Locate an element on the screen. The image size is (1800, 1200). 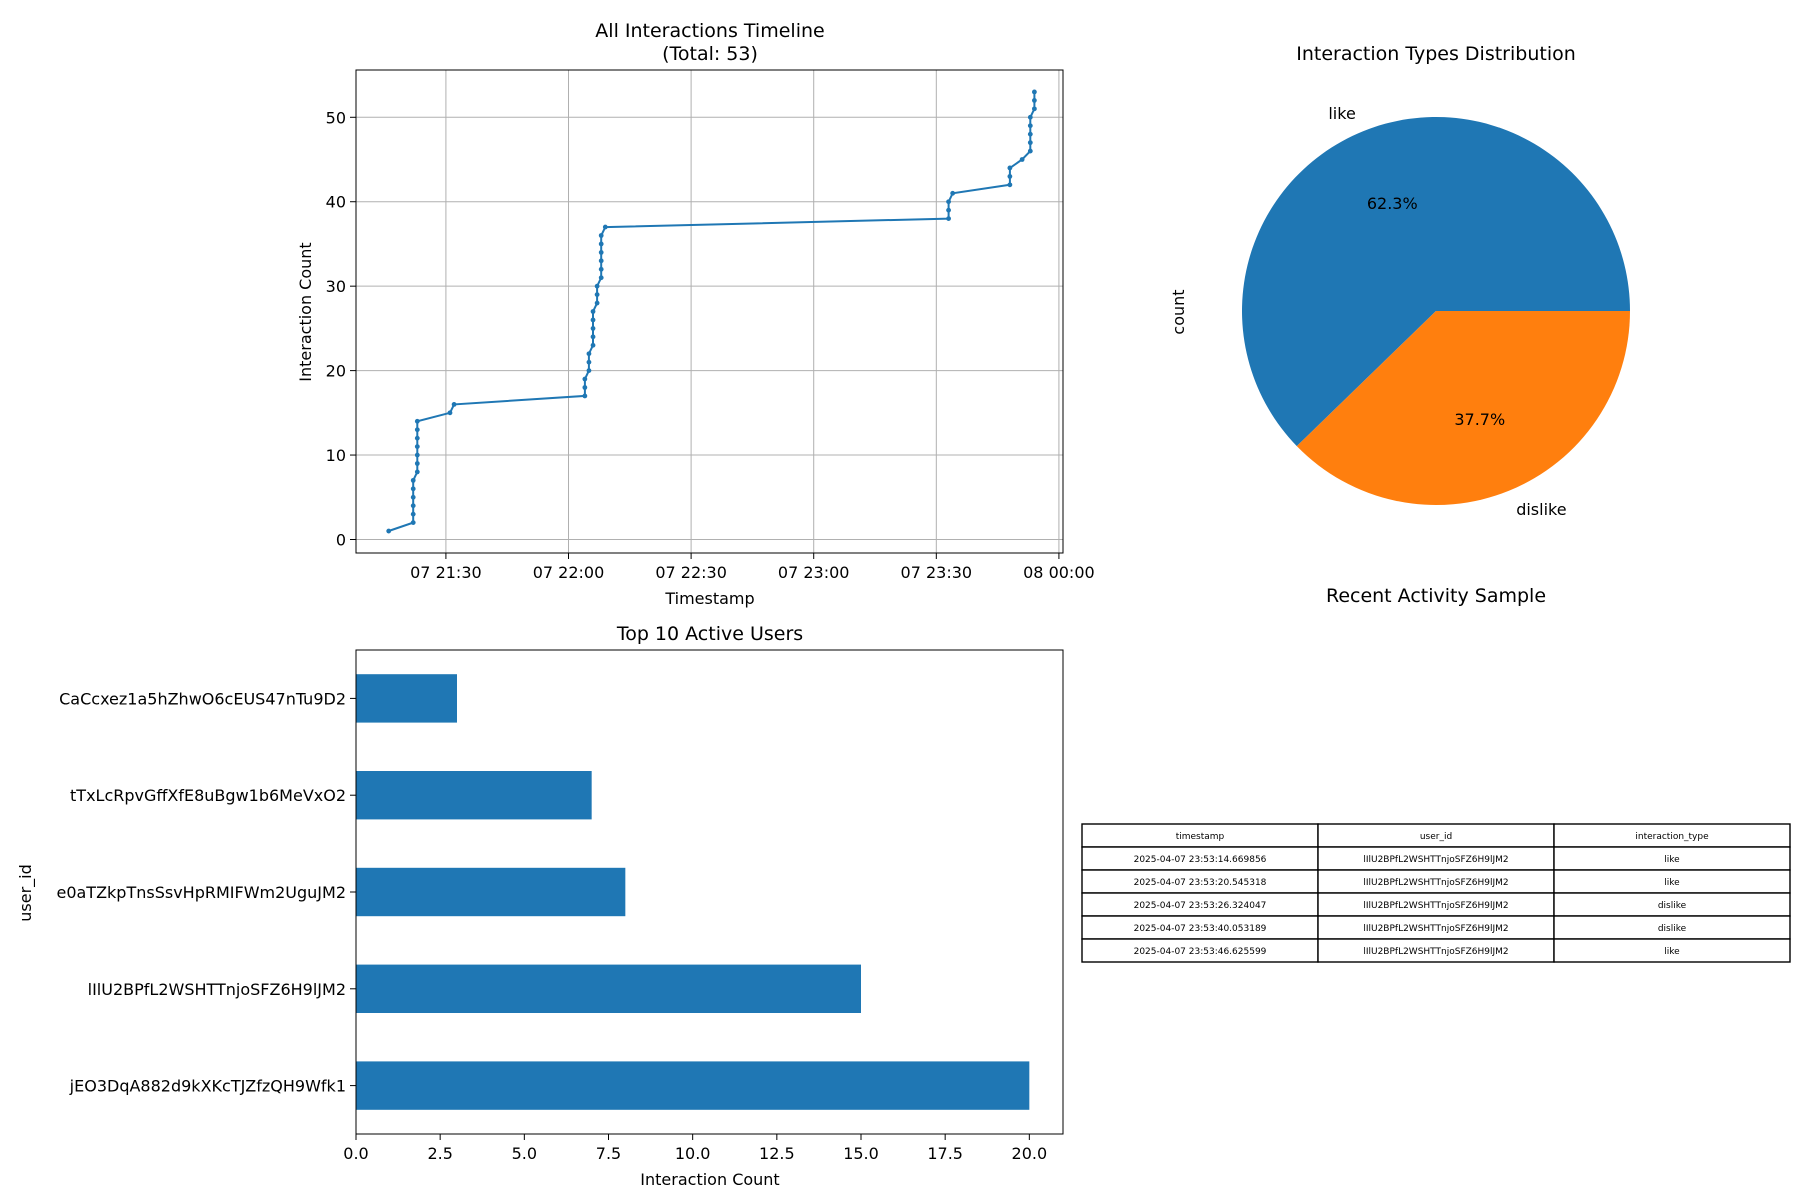
timeline-y-tick-label: 10 is located at coordinates (336, 455).